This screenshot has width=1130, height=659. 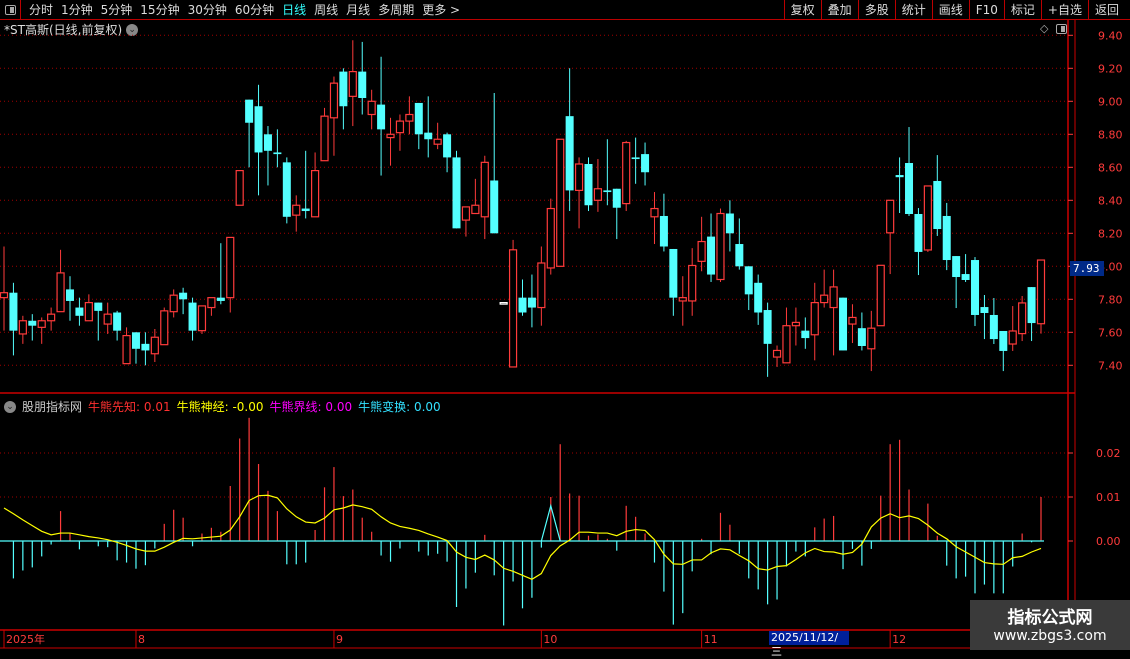 I want to click on toolbar-button: F10, so click(x=986, y=10).